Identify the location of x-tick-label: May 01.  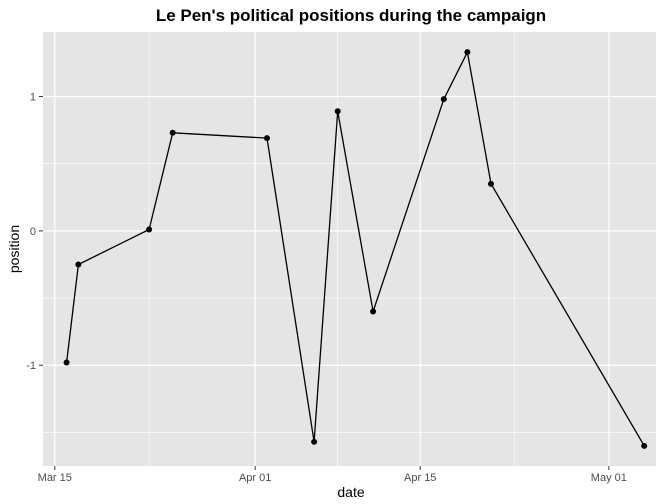
(609, 478).